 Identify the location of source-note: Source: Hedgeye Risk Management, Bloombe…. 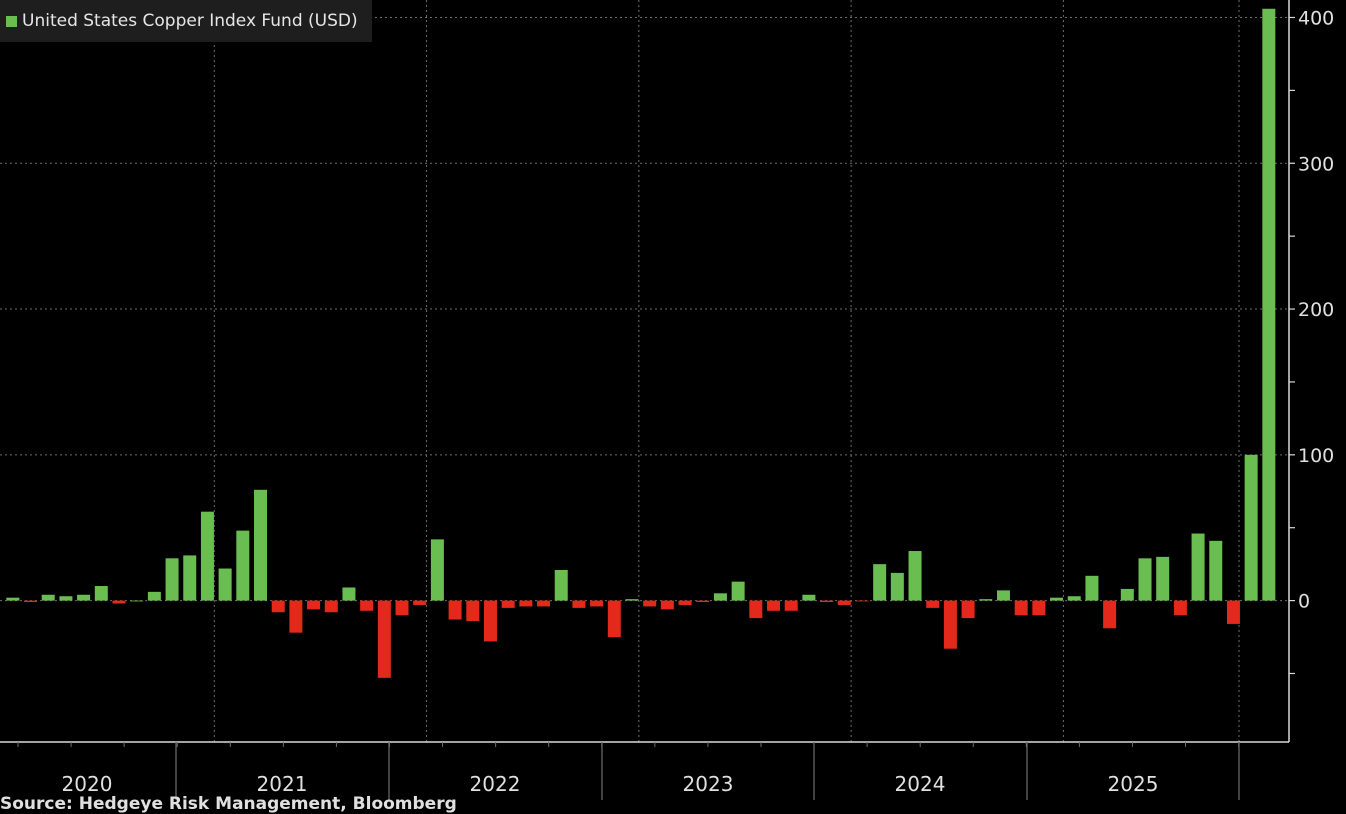
(228, 804).